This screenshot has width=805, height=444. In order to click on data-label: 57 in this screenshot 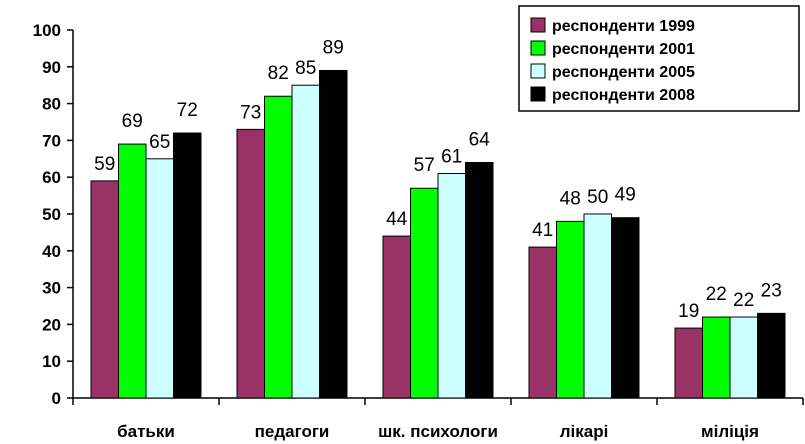, I will do `click(424, 165)`.